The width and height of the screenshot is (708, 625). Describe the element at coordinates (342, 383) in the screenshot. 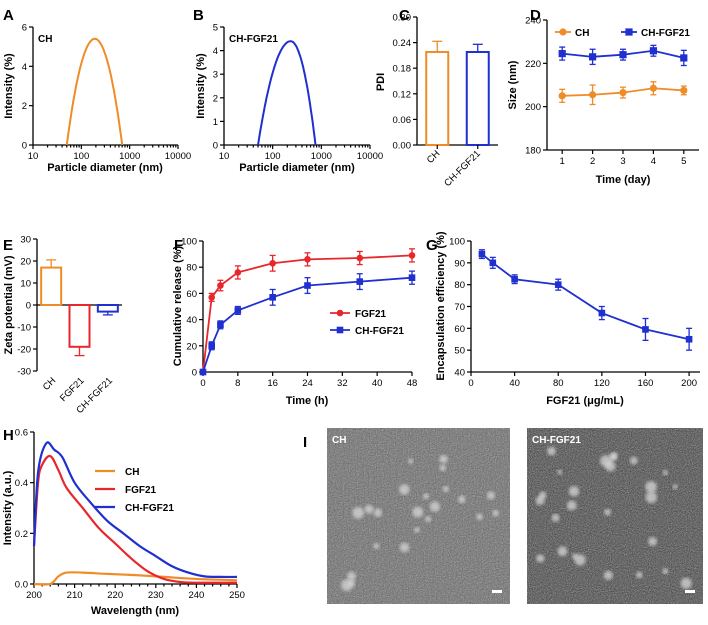

I see `F-x-tick-label: 32` at that location.